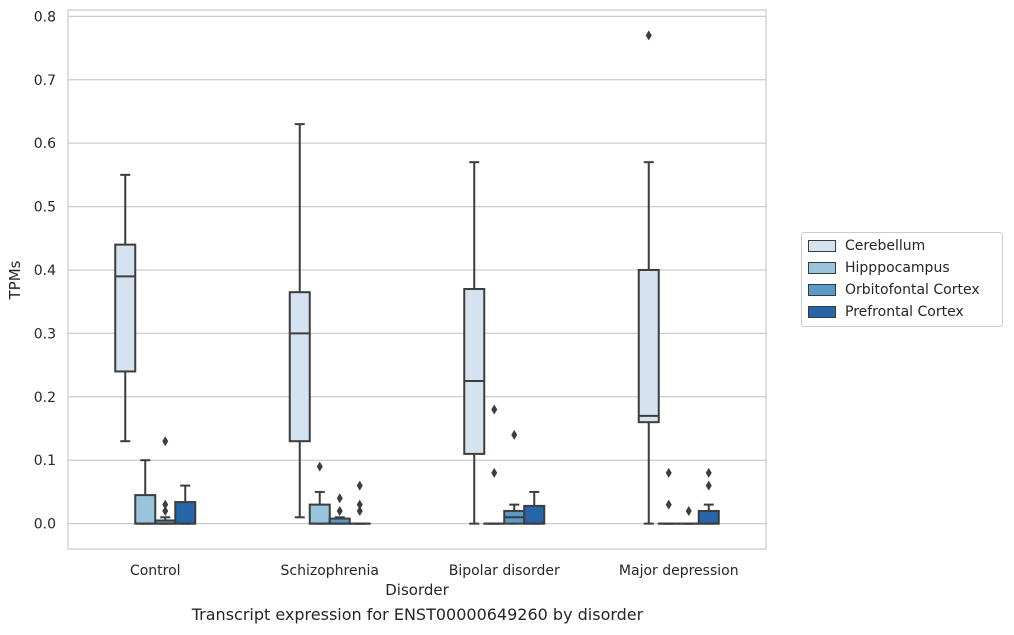 Image resolution: width=1014 pixels, height=635 pixels. What do you see at coordinates (45, 525) in the screenshot?
I see `y-tick-label-0-0: 0.0` at bounding box center [45, 525].